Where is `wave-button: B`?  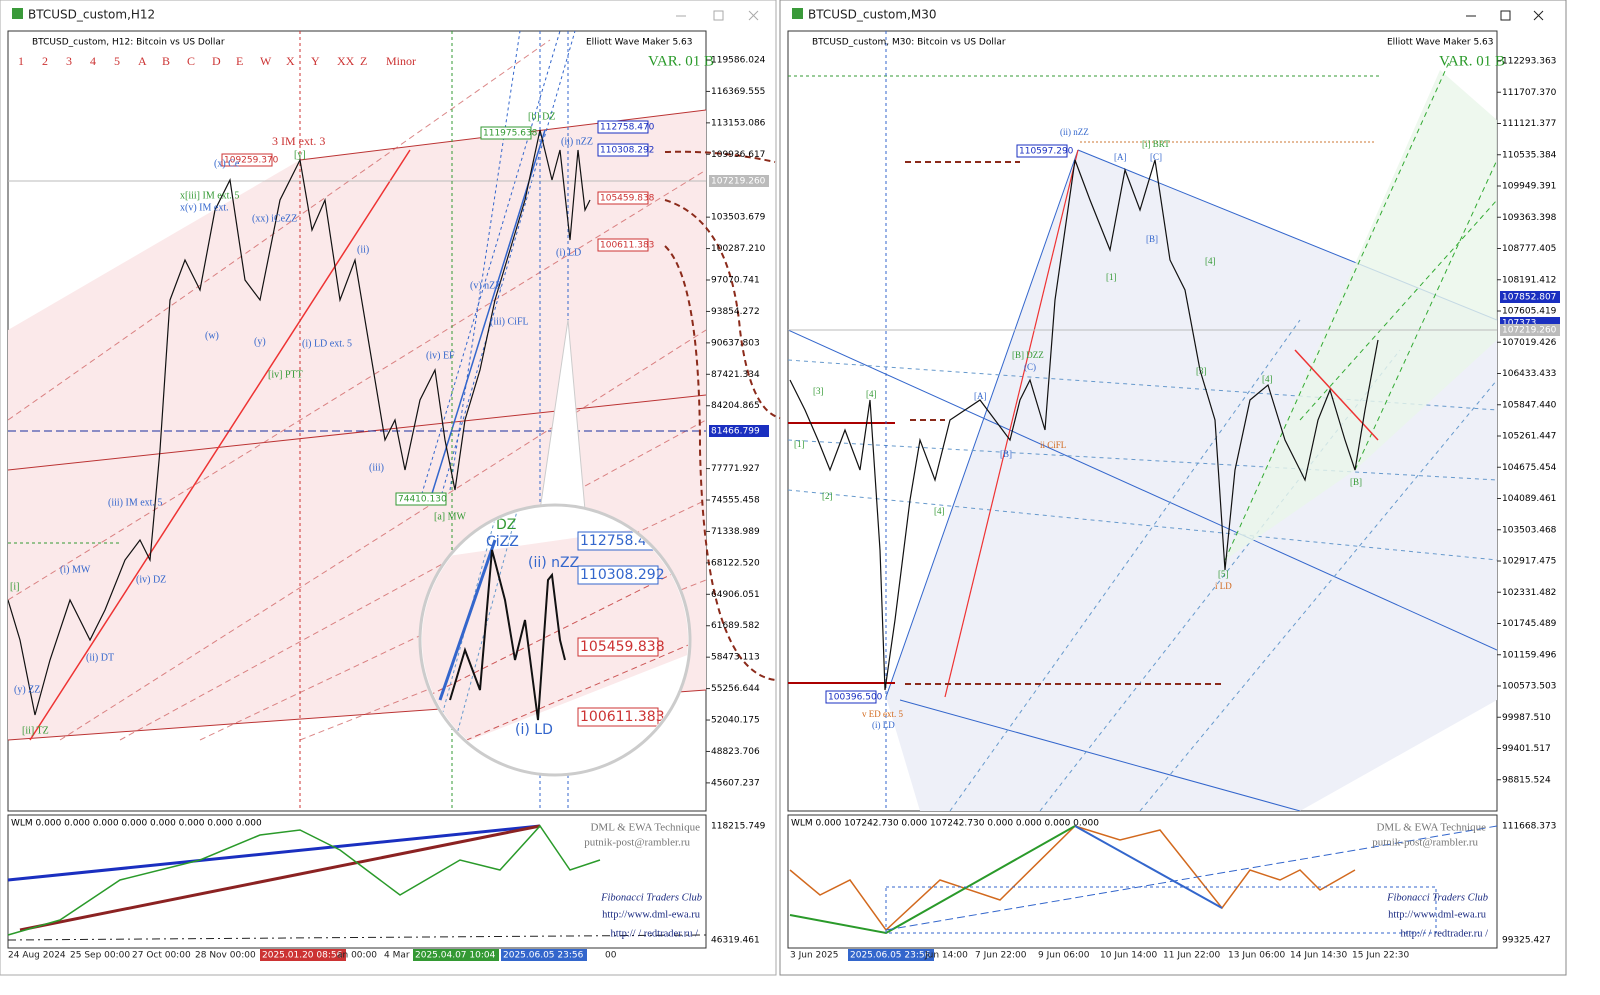
wave-button: B is located at coordinates (166, 61).